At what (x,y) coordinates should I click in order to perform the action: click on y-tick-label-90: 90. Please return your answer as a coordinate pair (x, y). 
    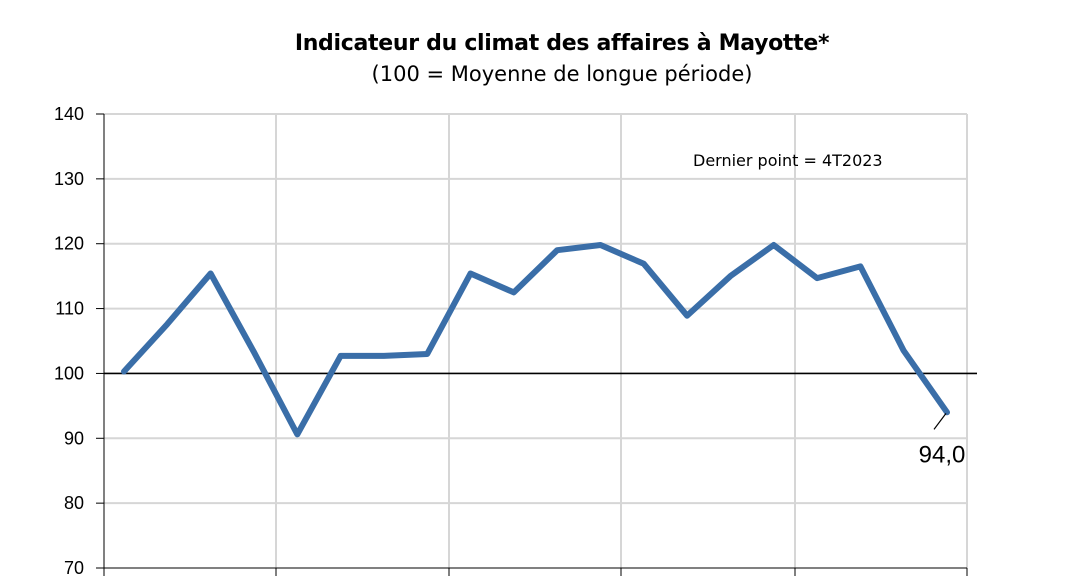
    Looking at the image, I should click on (74, 438).